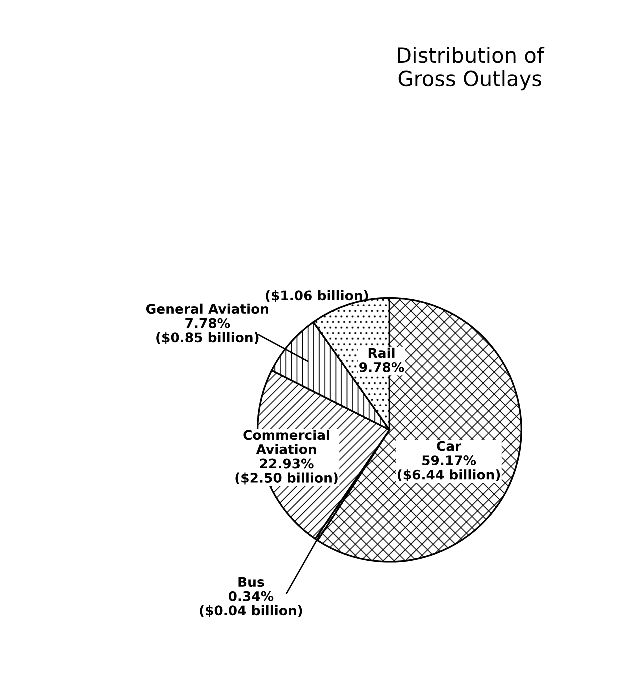 The height and width of the screenshot is (673, 621). Describe the element at coordinates (287, 463) in the screenshot. I see `data-label: 22.93%` at that location.